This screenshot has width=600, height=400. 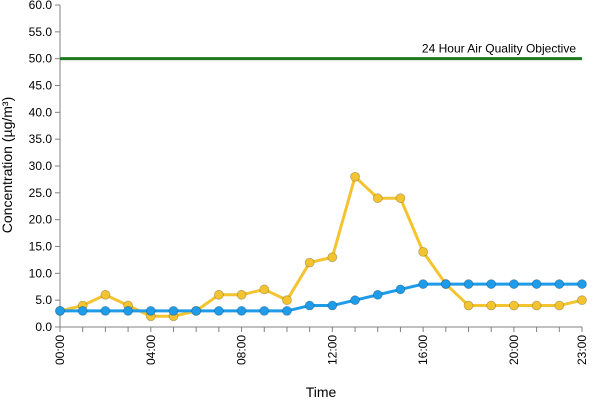 I want to click on y-tick-label: 0.0, so click(x=43, y=327).